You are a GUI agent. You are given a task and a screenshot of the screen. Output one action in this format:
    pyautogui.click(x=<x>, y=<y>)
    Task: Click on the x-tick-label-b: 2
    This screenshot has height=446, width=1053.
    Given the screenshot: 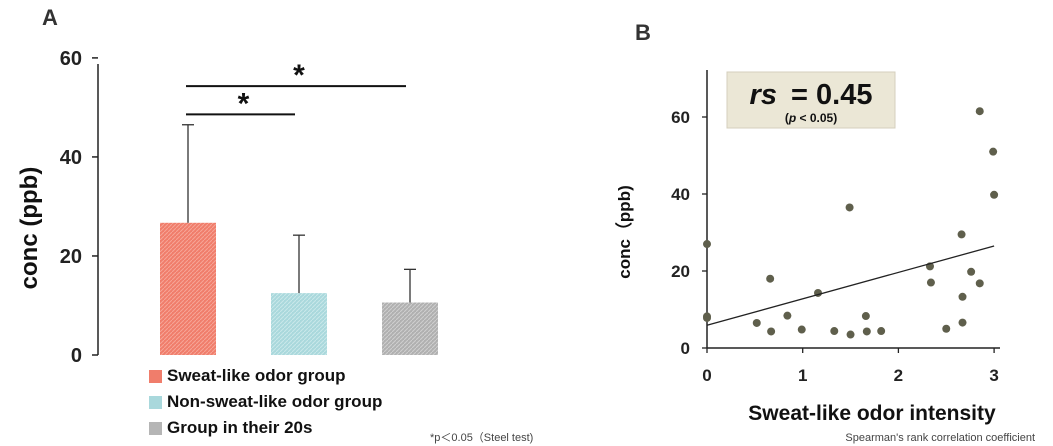 What is the action you would take?
    pyautogui.click(x=898, y=375)
    